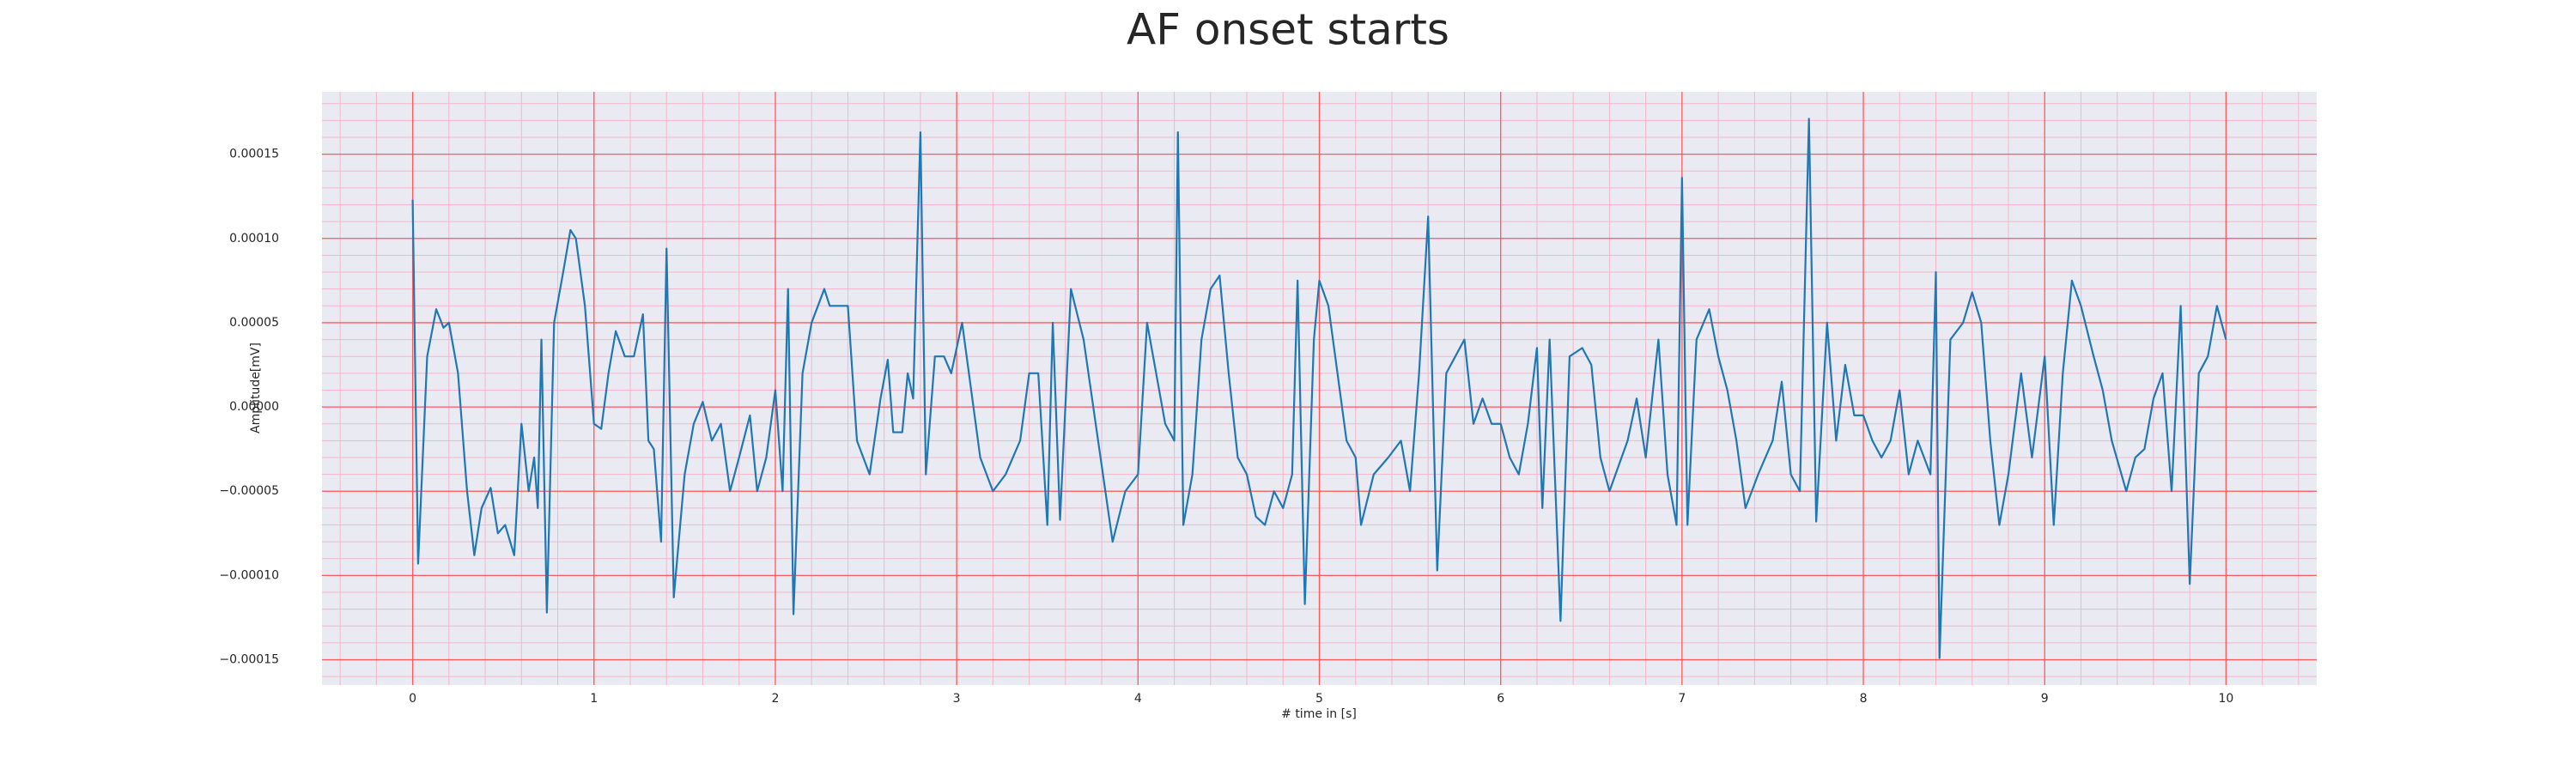  What do you see at coordinates (412, 699) in the screenshot?
I see `x-tick-label: 0` at bounding box center [412, 699].